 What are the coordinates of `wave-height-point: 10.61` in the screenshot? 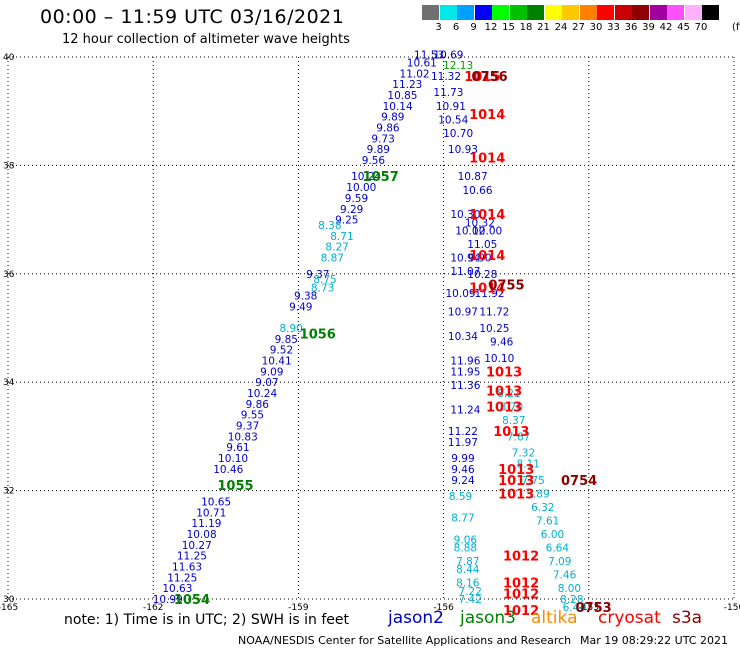 It's located at (422, 63).